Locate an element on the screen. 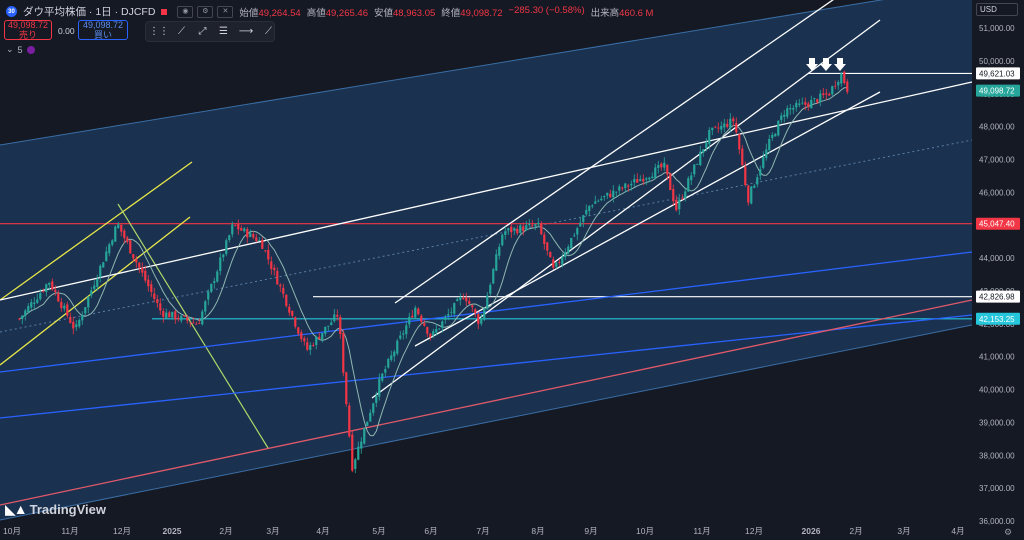 The image size is (1024, 540). ray-icon: ⤢ is located at coordinates (202, 31).